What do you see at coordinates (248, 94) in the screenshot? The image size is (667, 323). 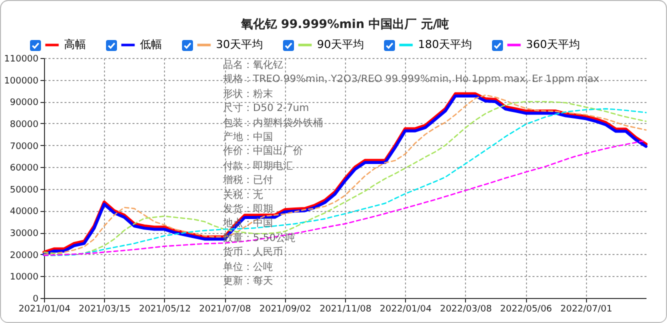 I see `annotation: 形状：粉末` at bounding box center [248, 94].